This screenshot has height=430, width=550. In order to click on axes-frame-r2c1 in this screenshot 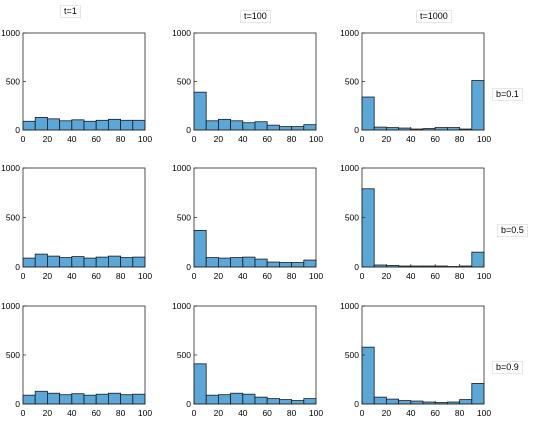, I will do `click(255, 355)`.